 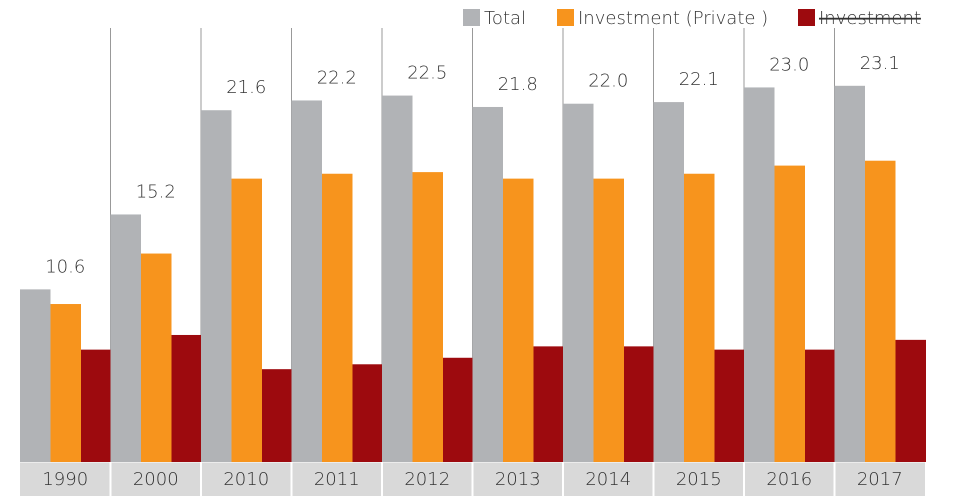 What do you see at coordinates (427, 73) in the screenshot?
I see `data-label: 22.5` at bounding box center [427, 73].